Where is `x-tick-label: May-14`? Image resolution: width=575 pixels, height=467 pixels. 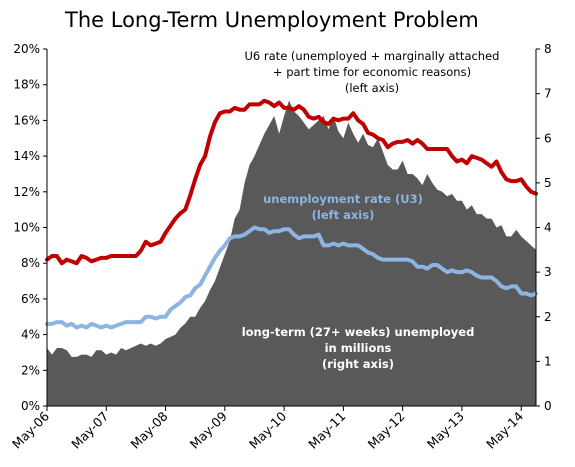 x-tick-label: May-14 is located at coordinates (504, 429).